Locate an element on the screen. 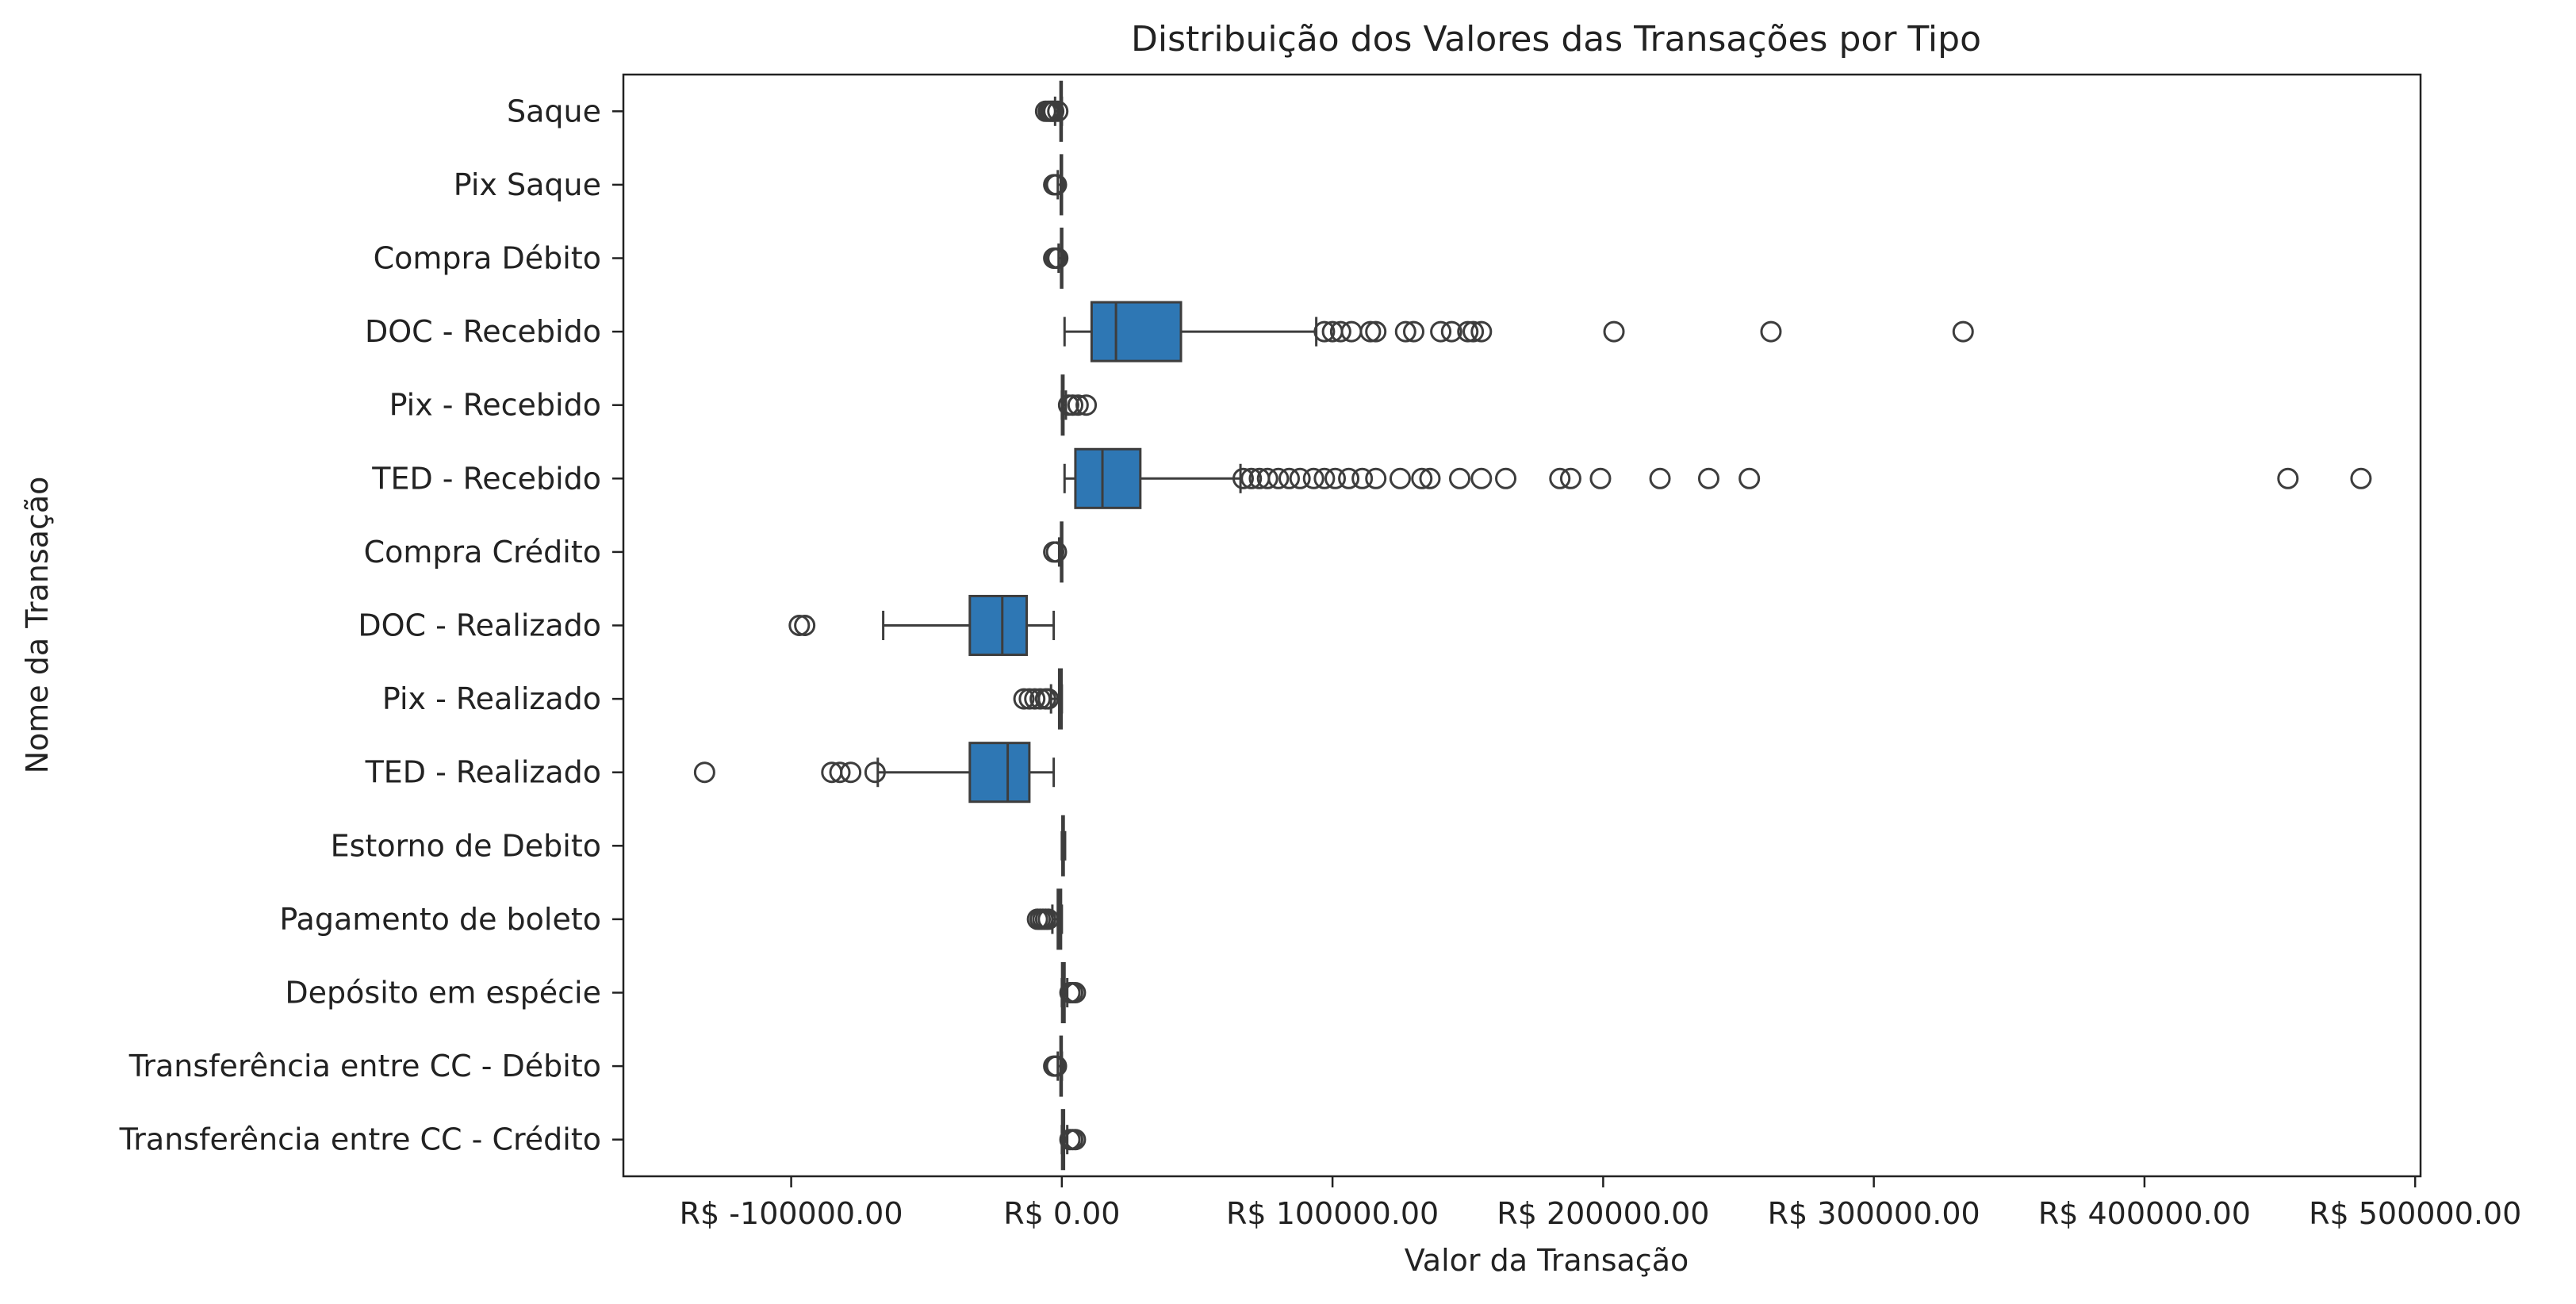 This screenshot has width=2576, height=1304. x-axis-label: Valor da Transação is located at coordinates (1547, 1260).